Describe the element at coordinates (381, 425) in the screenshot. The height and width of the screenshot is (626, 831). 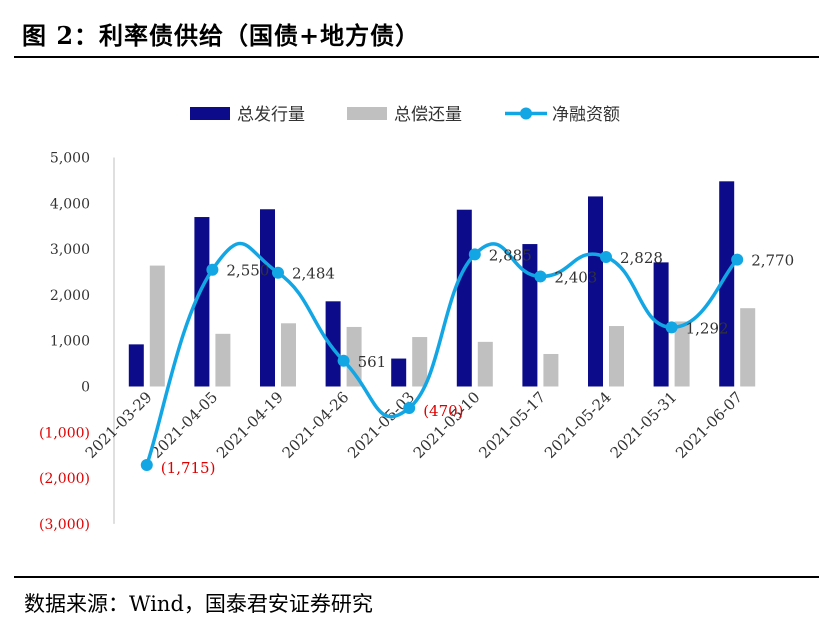
I see `x-tick-label: 2021-05-03` at that location.